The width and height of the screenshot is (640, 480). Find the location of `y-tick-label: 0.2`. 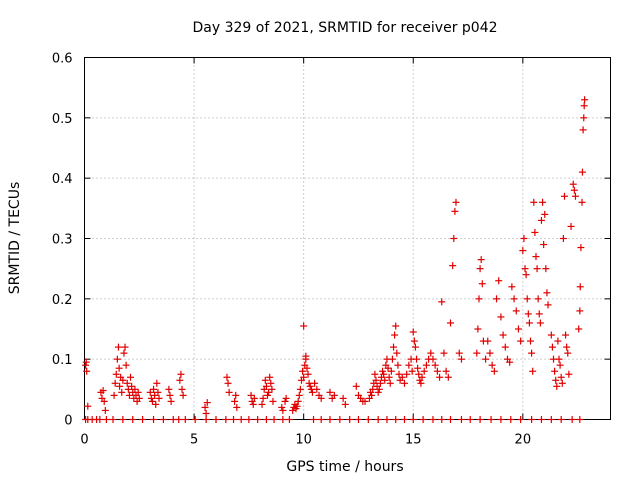

y-tick-label: 0.2 is located at coordinates (62, 300).